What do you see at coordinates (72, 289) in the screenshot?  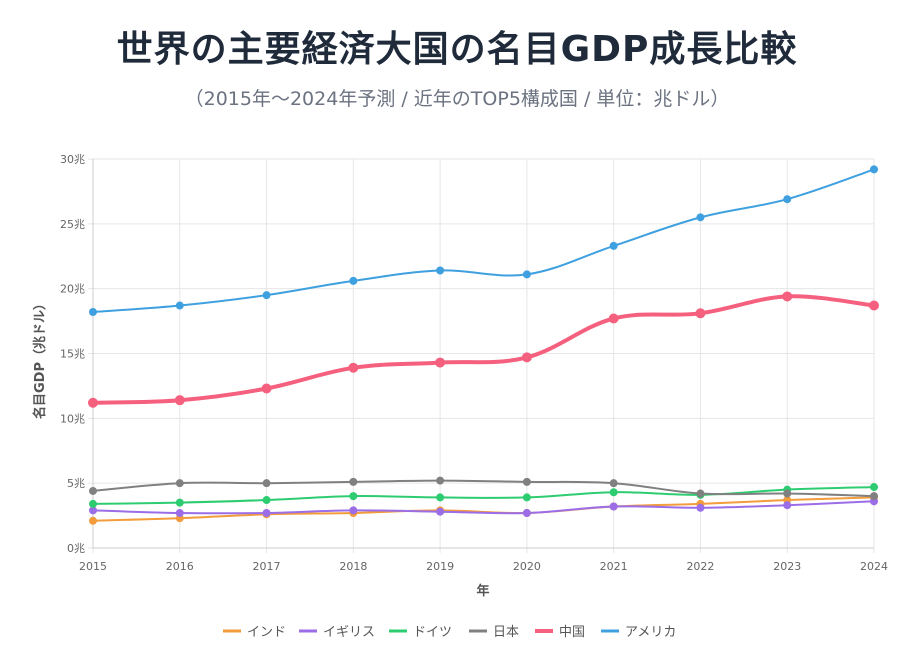 I see `y-tick-label: 20兆` at bounding box center [72, 289].